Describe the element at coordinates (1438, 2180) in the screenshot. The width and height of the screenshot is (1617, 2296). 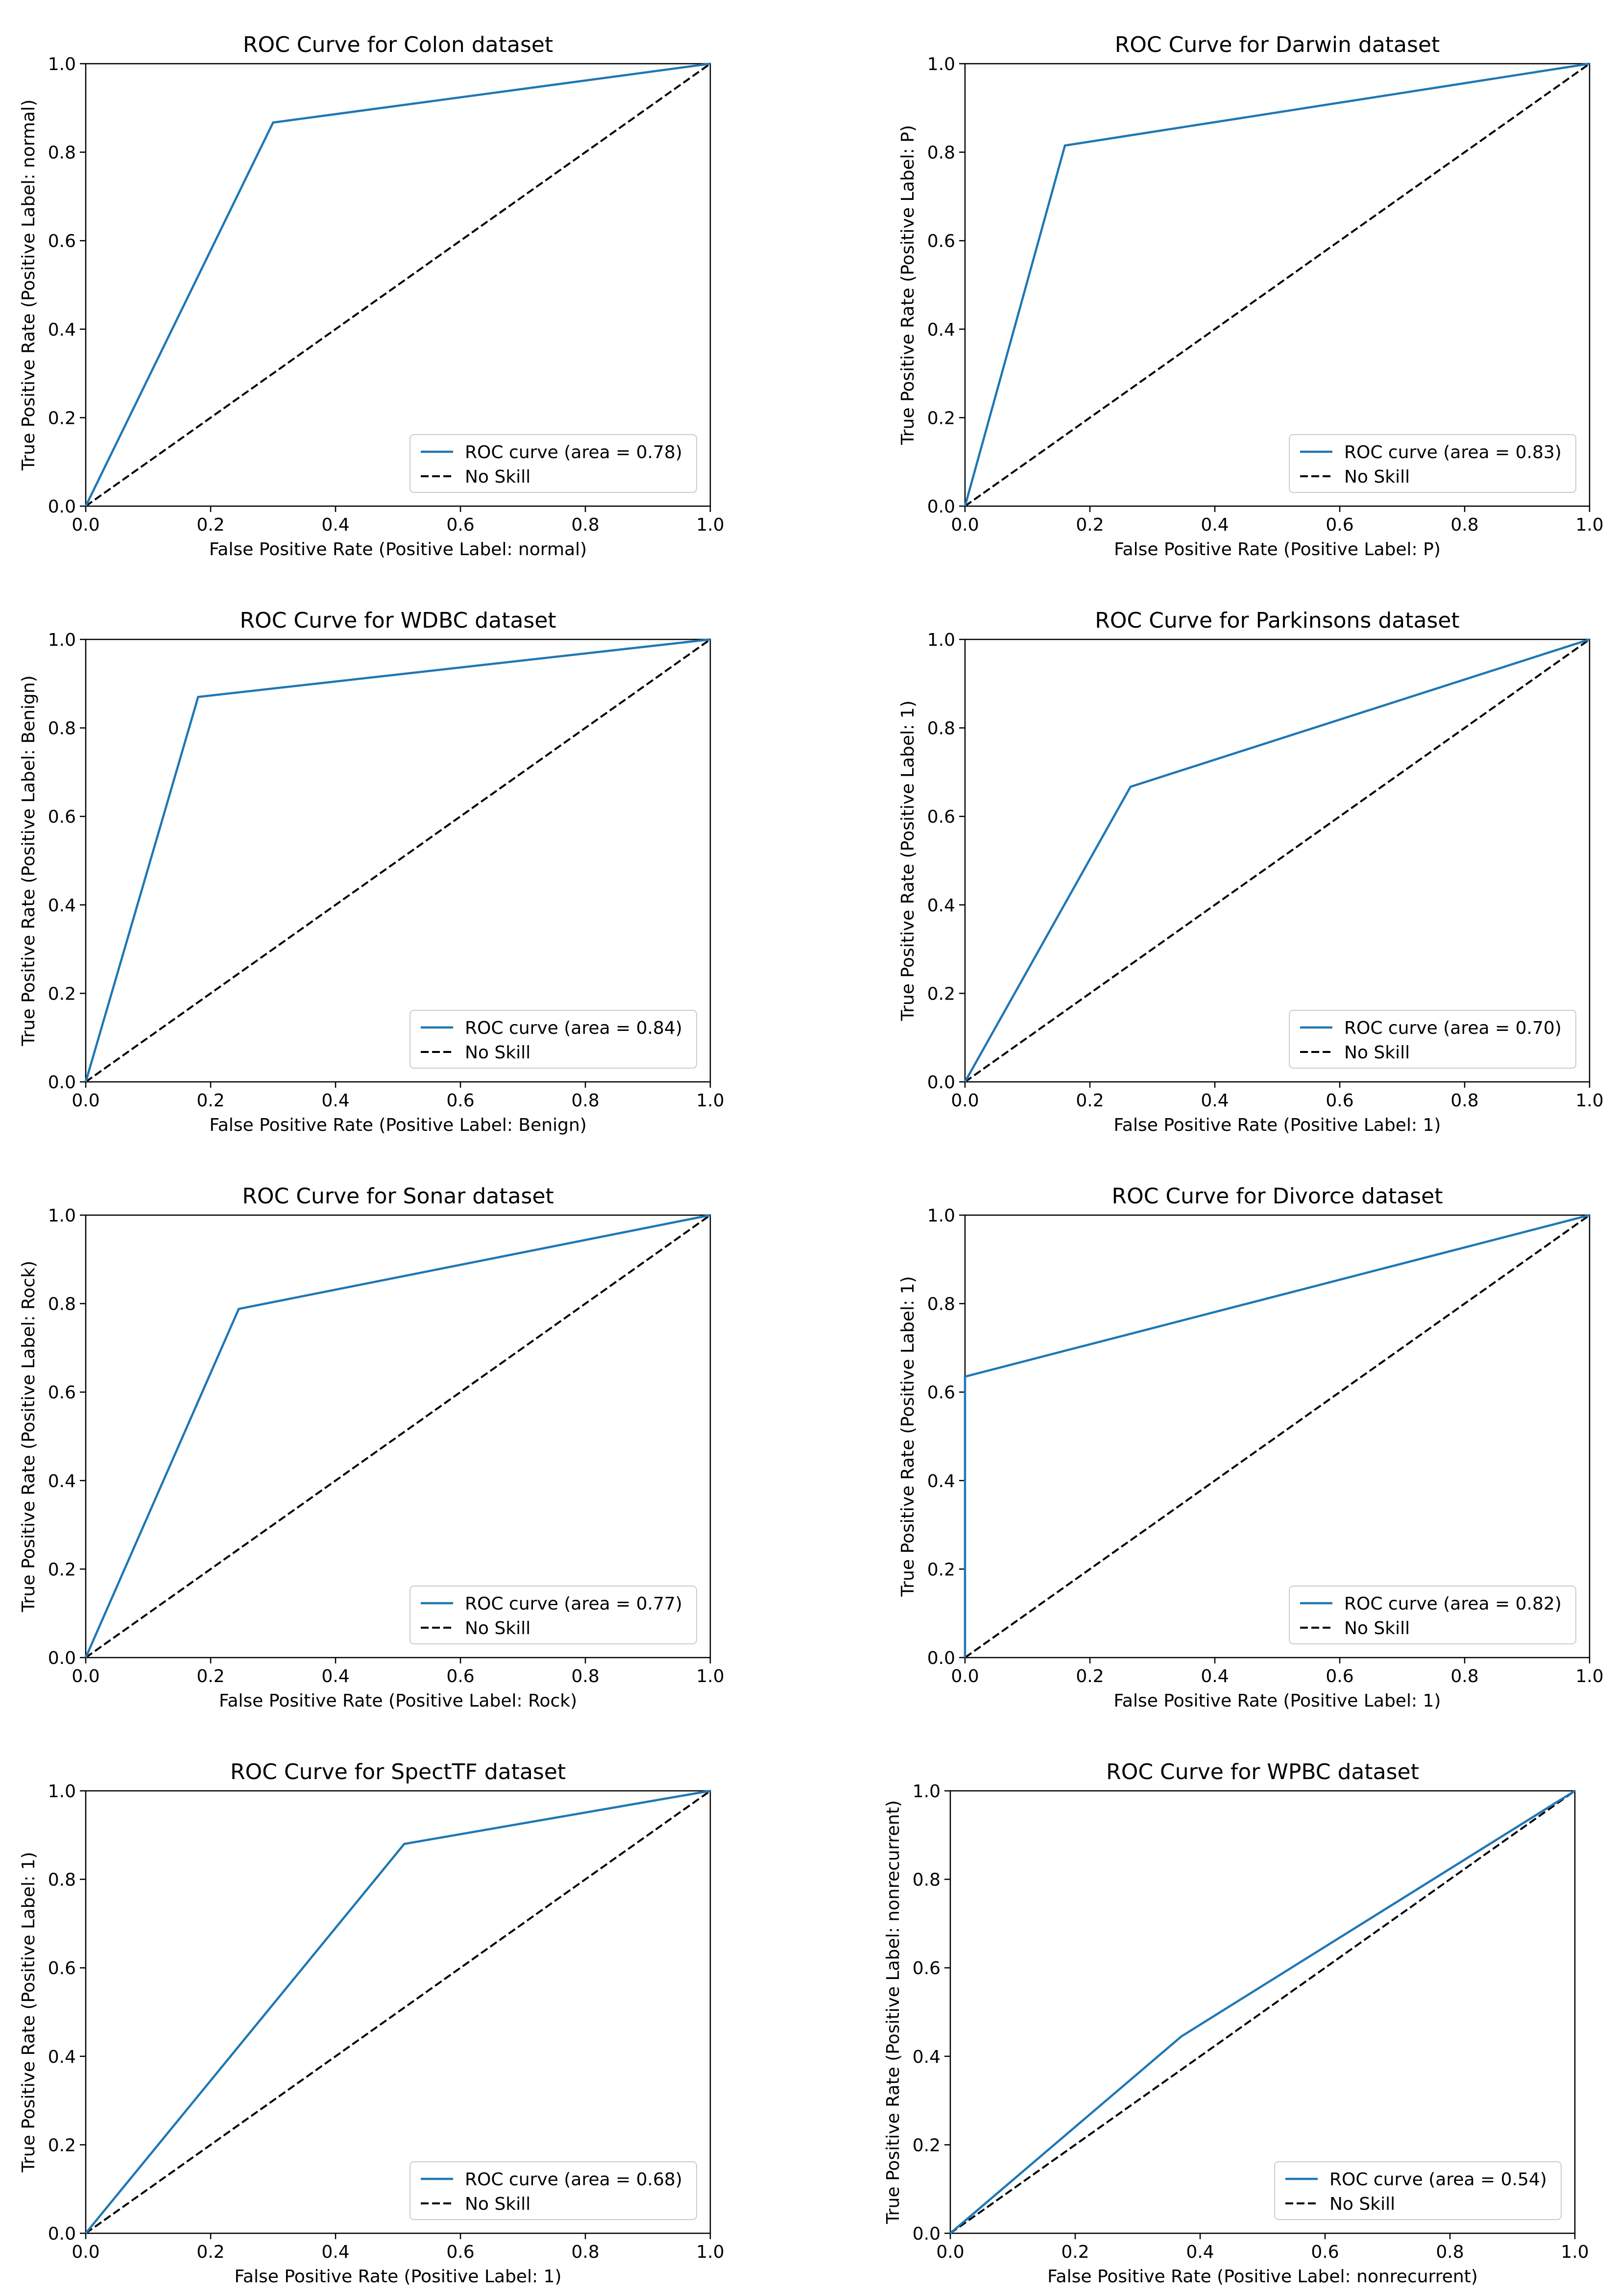
I see `legend-roc-label: ROC curve (area = 0.54)` at that location.